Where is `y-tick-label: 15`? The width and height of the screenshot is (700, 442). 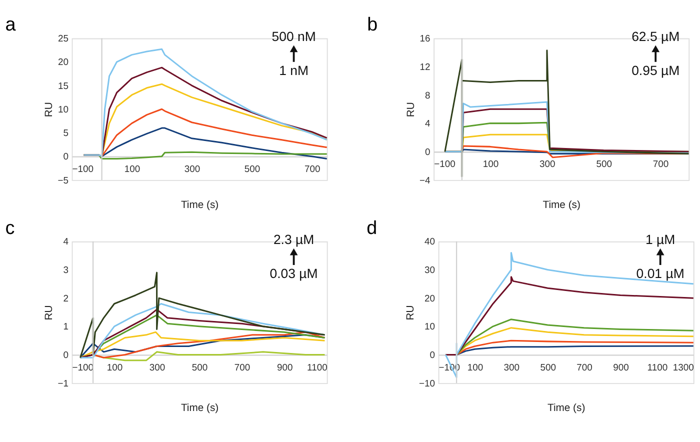
y-tick-label: 15 is located at coordinates (63, 86).